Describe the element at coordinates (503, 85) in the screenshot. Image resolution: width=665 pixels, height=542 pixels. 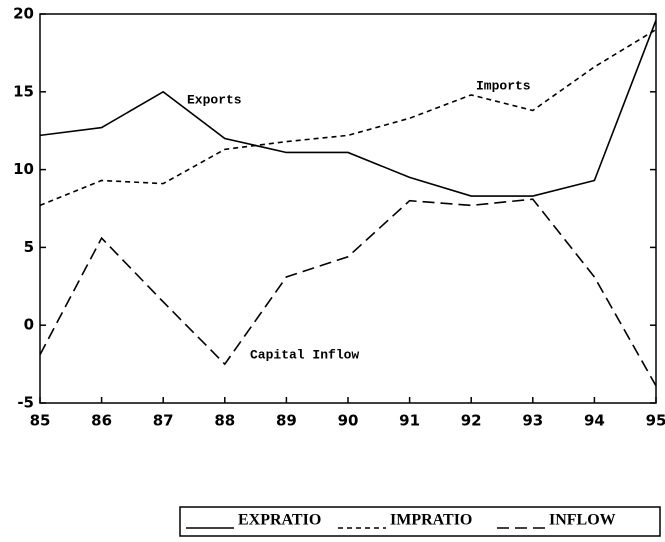
I see `annotation: Imports` at that location.